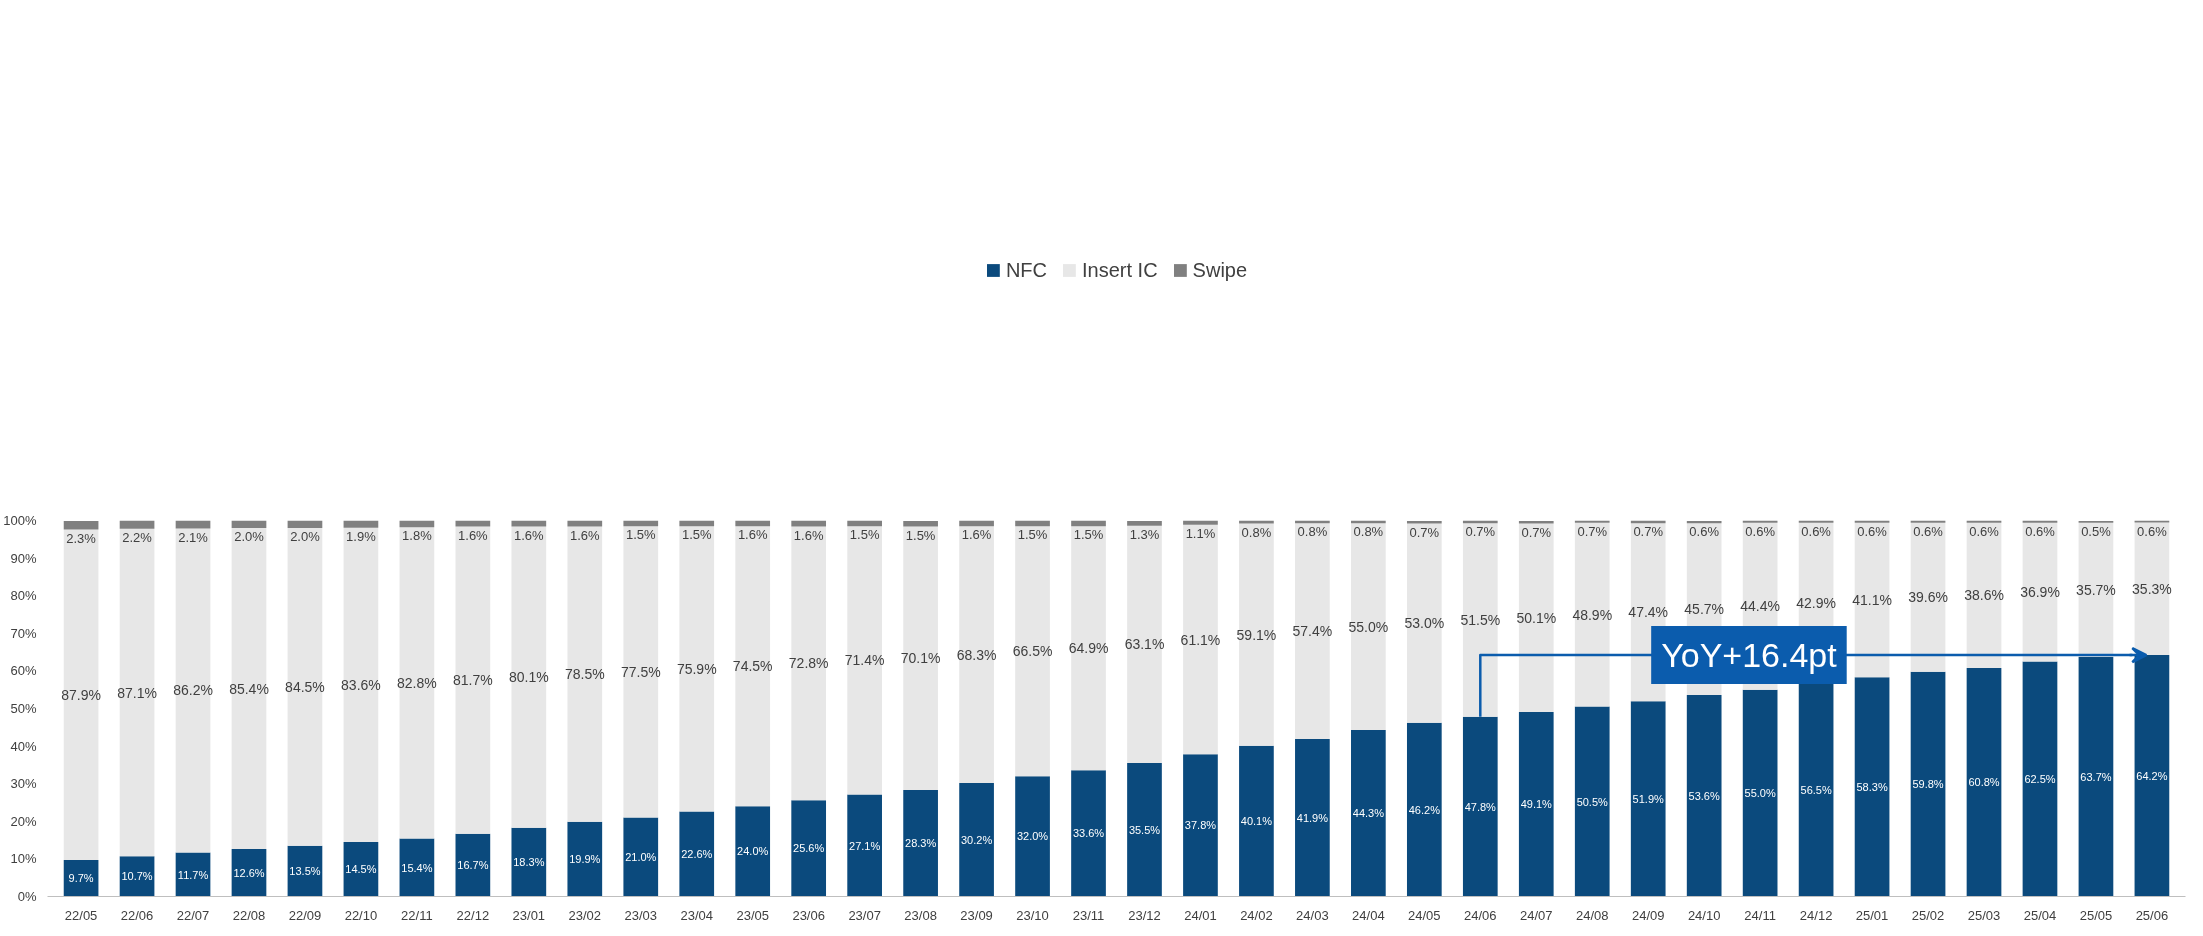  Describe the element at coordinates (473, 680) in the screenshot. I see `data-label: 81.7%` at that location.